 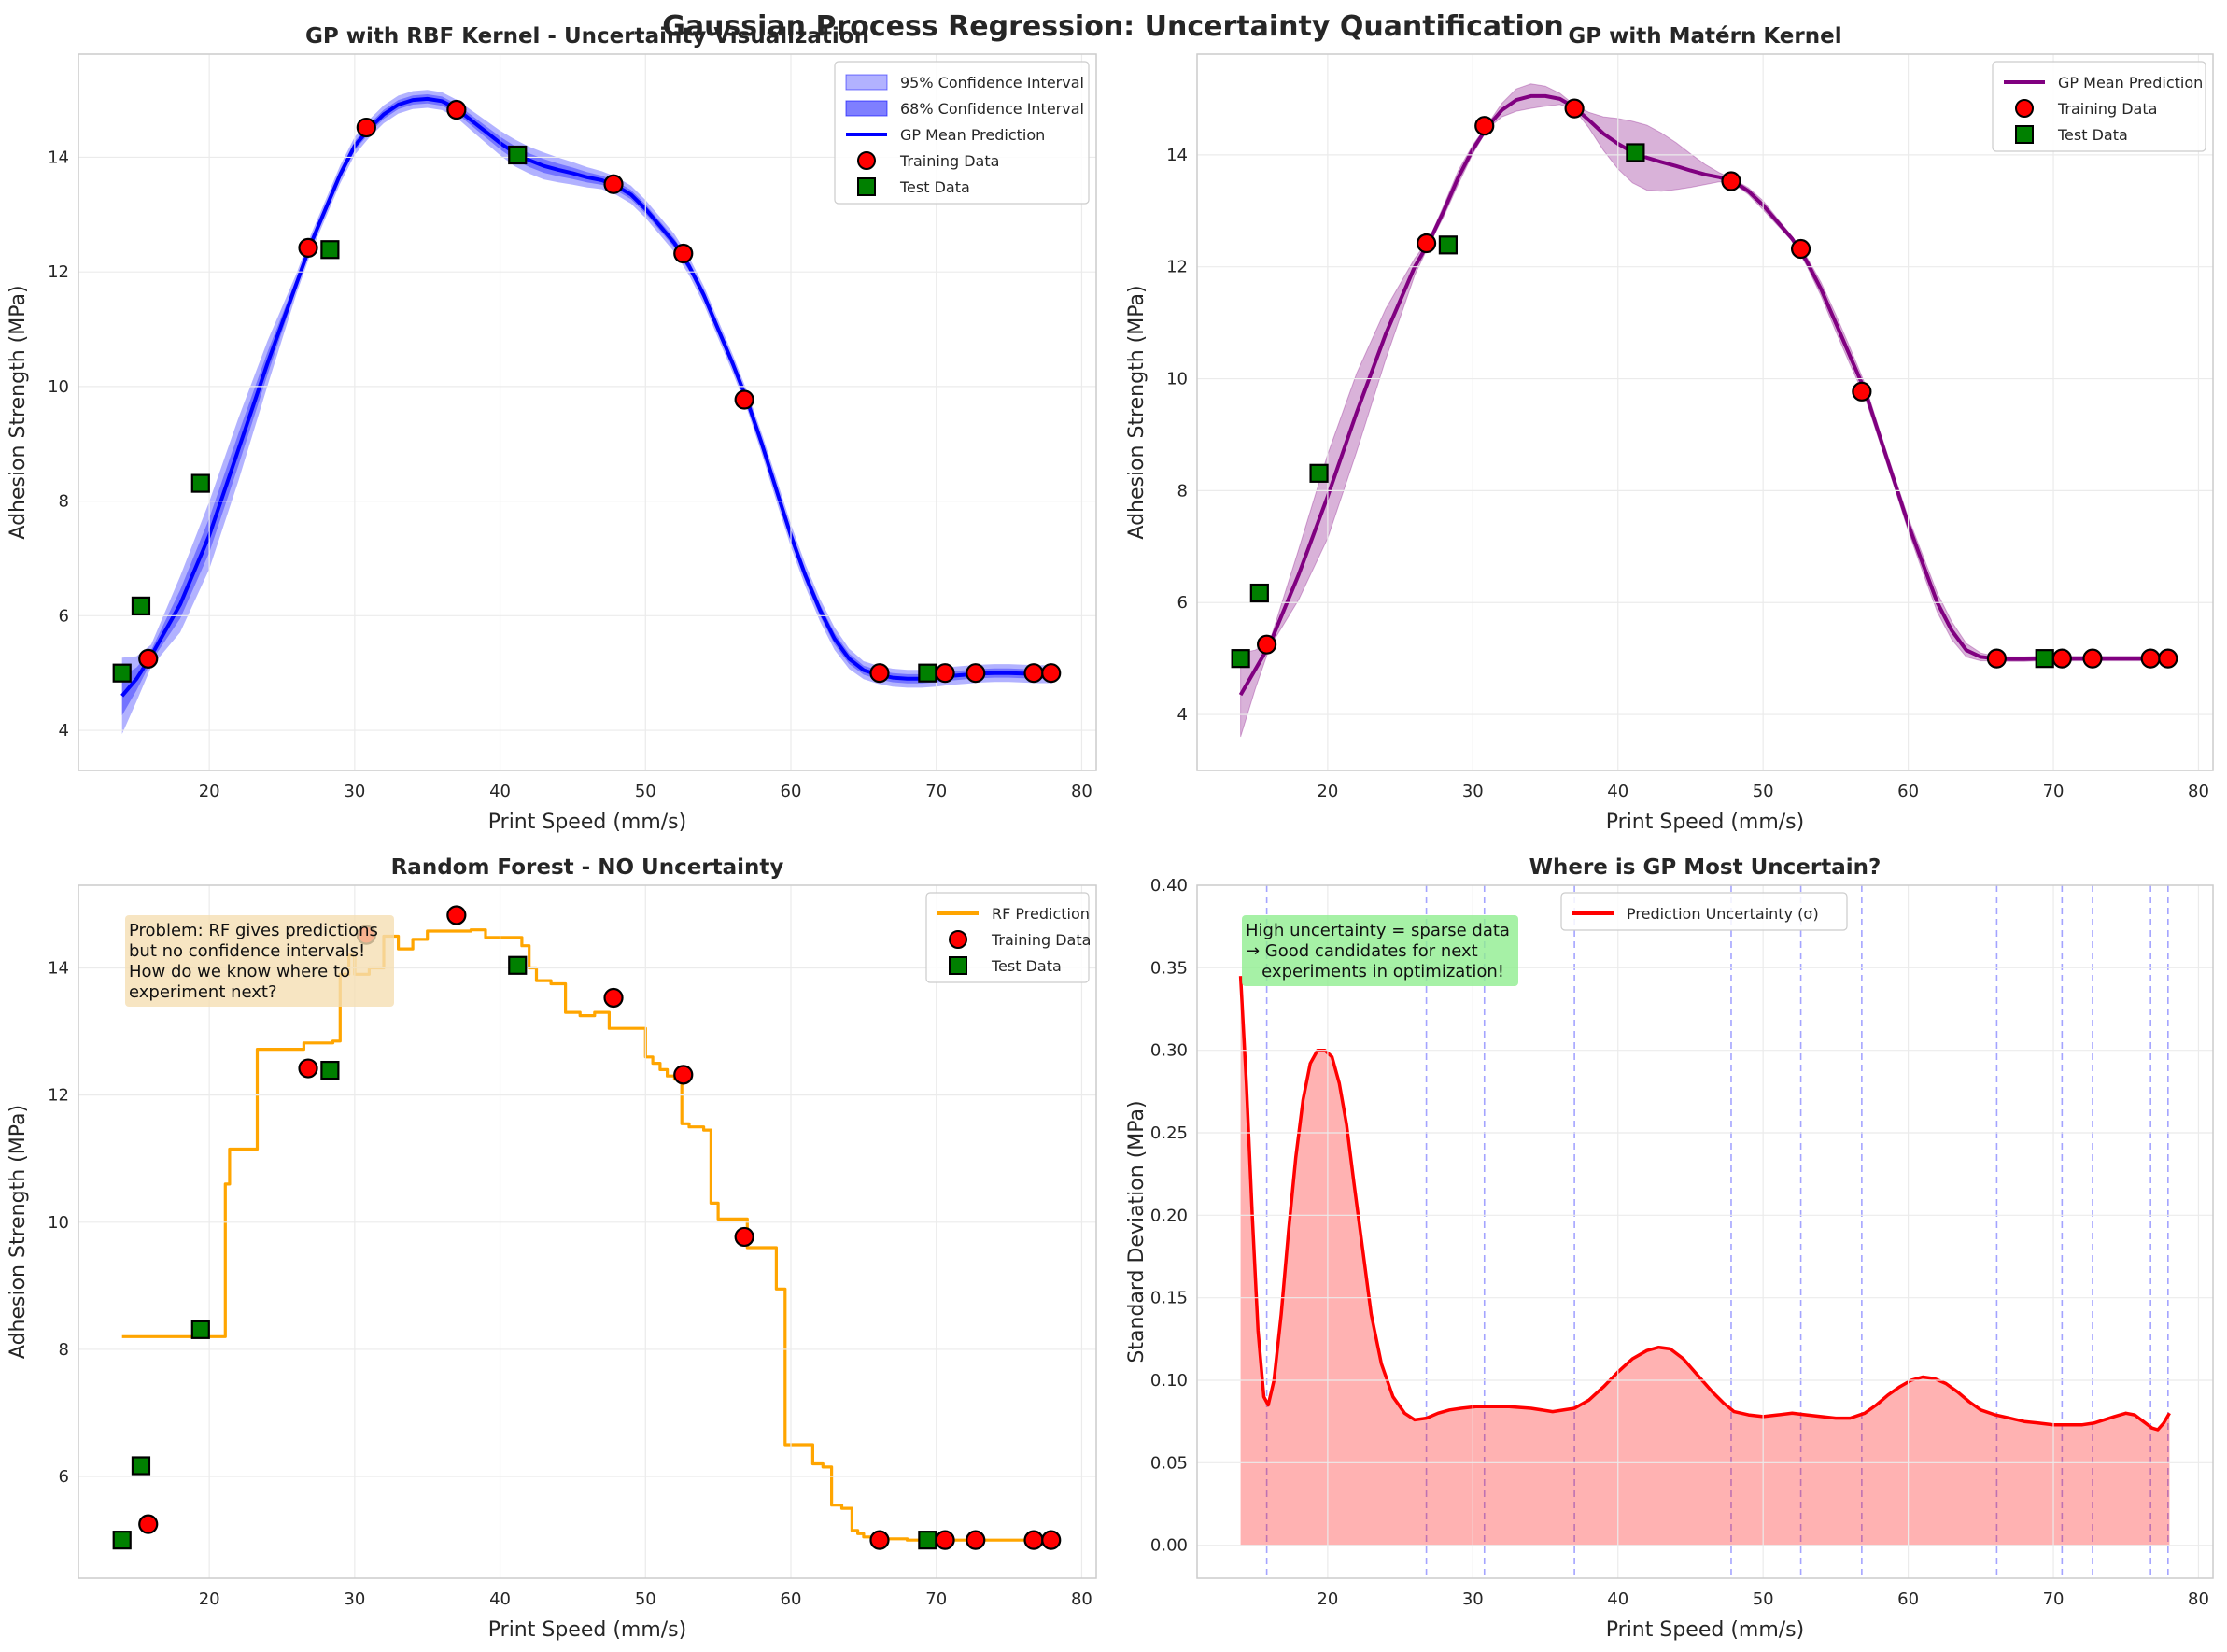 What do you see at coordinates (1169, 1215) in the screenshot?
I see `y-tick-label: 0.20` at bounding box center [1169, 1215].